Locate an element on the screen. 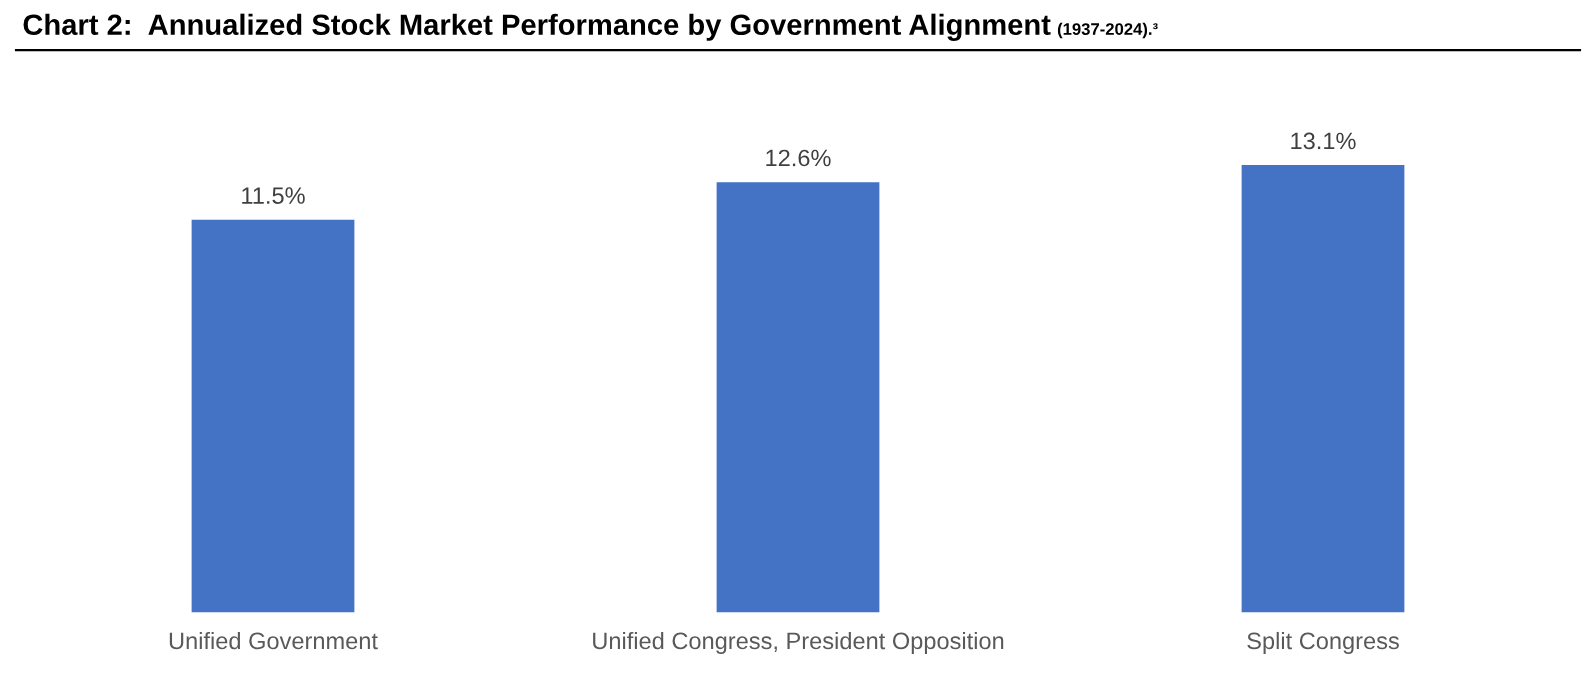 This screenshot has height=696, width=1596. chart-subtitle: (1937-2024).³ is located at coordinates (1107, 30).